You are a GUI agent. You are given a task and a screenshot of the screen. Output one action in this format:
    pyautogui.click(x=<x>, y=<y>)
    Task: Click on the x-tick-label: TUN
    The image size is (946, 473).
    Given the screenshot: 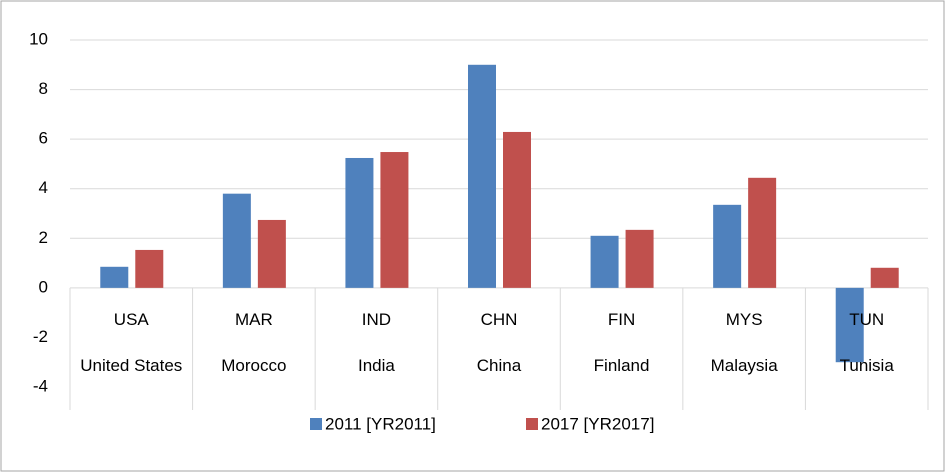 What is the action you would take?
    pyautogui.click(x=867, y=319)
    